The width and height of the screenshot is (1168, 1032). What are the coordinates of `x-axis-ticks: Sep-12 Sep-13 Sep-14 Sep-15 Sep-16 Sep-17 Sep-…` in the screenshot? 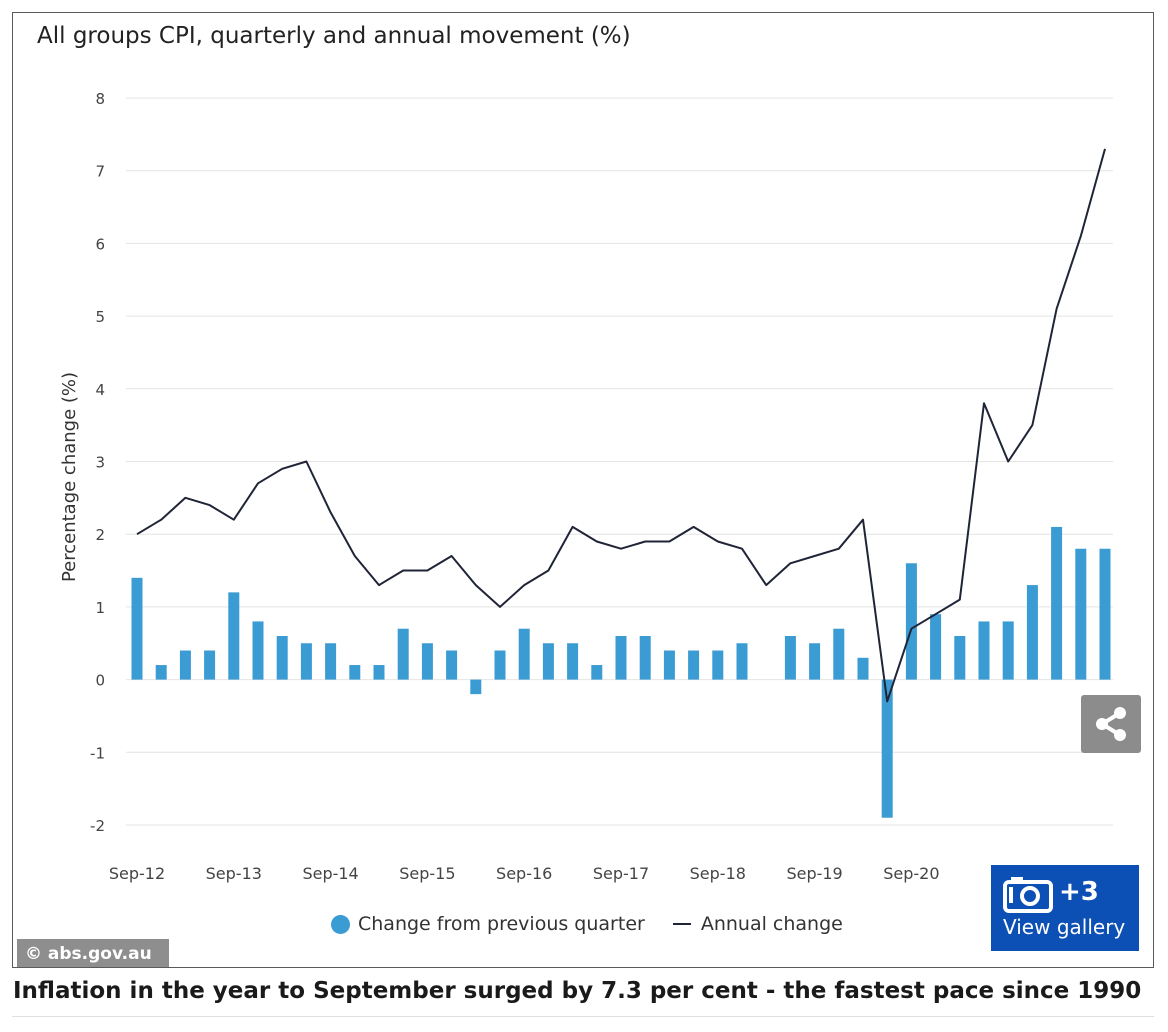 It's located at (561, 873).